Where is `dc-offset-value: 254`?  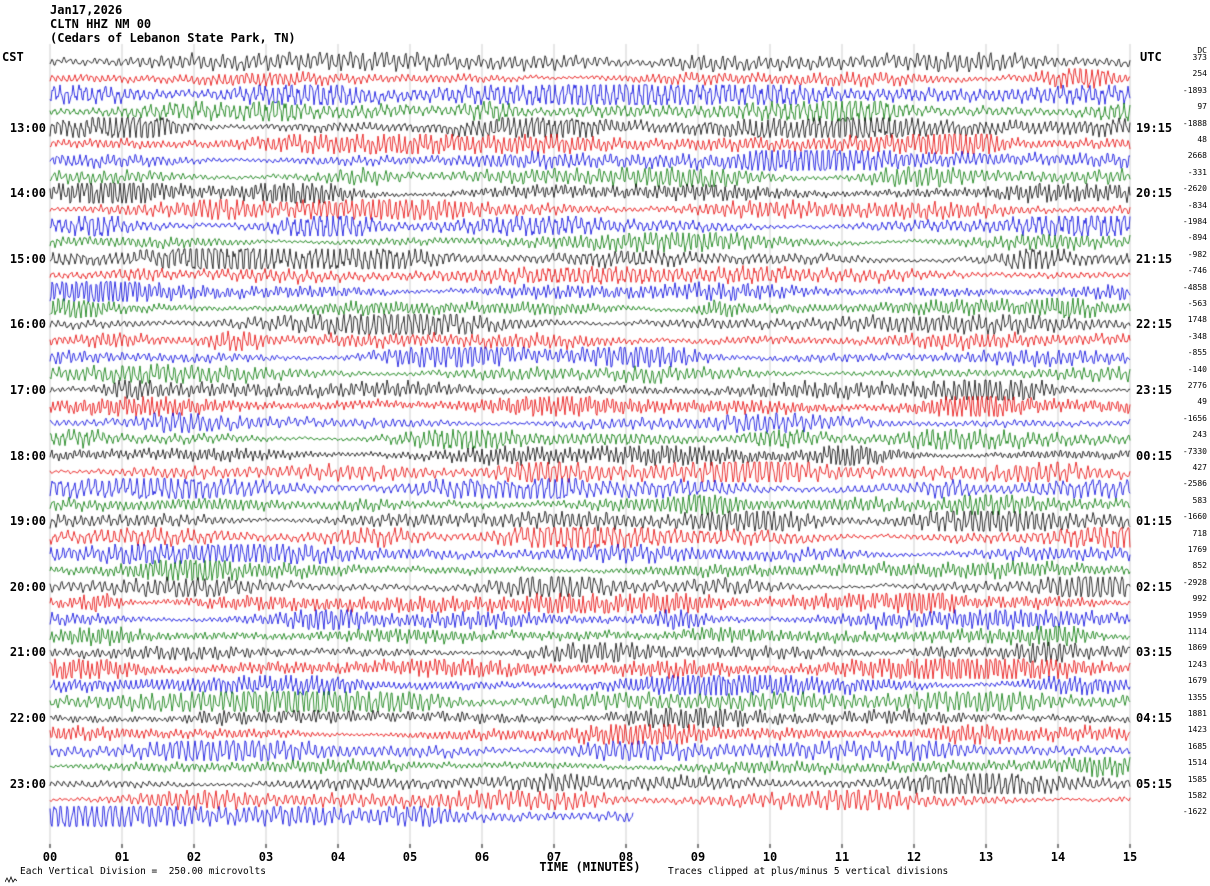 dc-offset-value: 254 is located at coordinates (1199, 74).